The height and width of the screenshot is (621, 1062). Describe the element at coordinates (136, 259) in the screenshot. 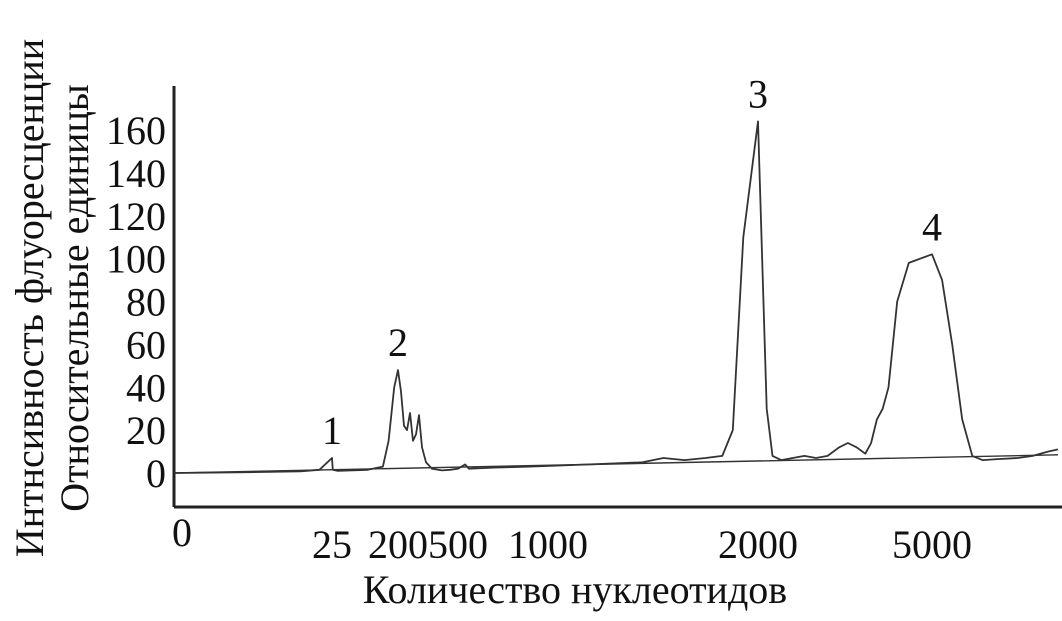

I see `y-tick-label: 100` at that location.